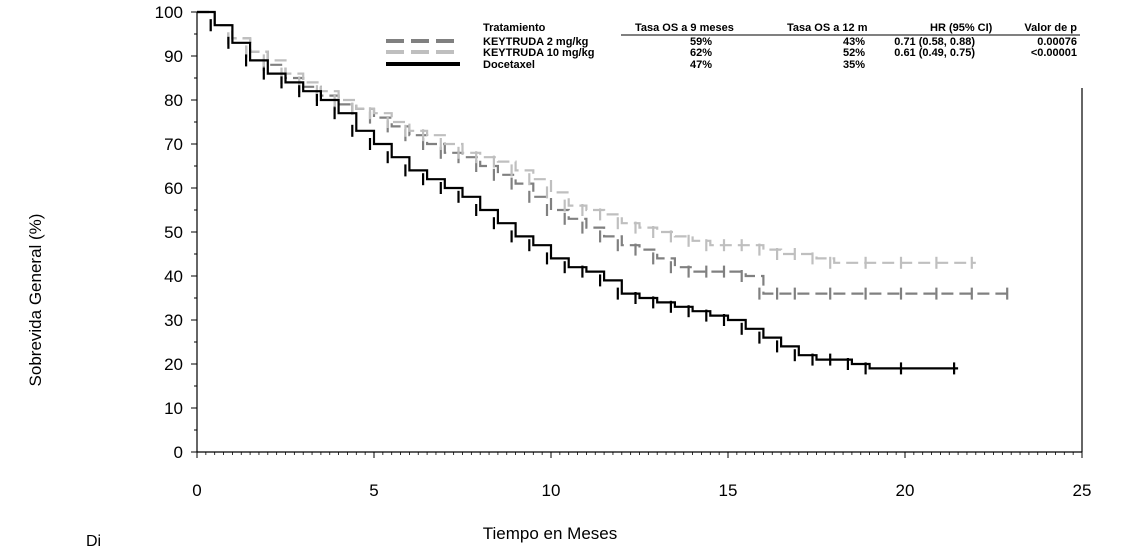  I want to click on x-tick-label: 25, so click(1082, 490).